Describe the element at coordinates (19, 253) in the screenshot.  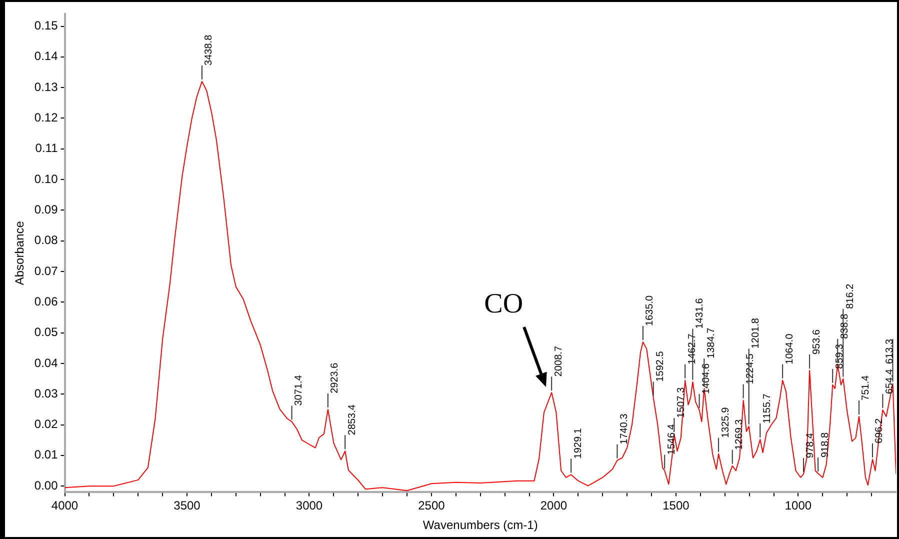
I see `y-axis-title: Absorbance` at that location.